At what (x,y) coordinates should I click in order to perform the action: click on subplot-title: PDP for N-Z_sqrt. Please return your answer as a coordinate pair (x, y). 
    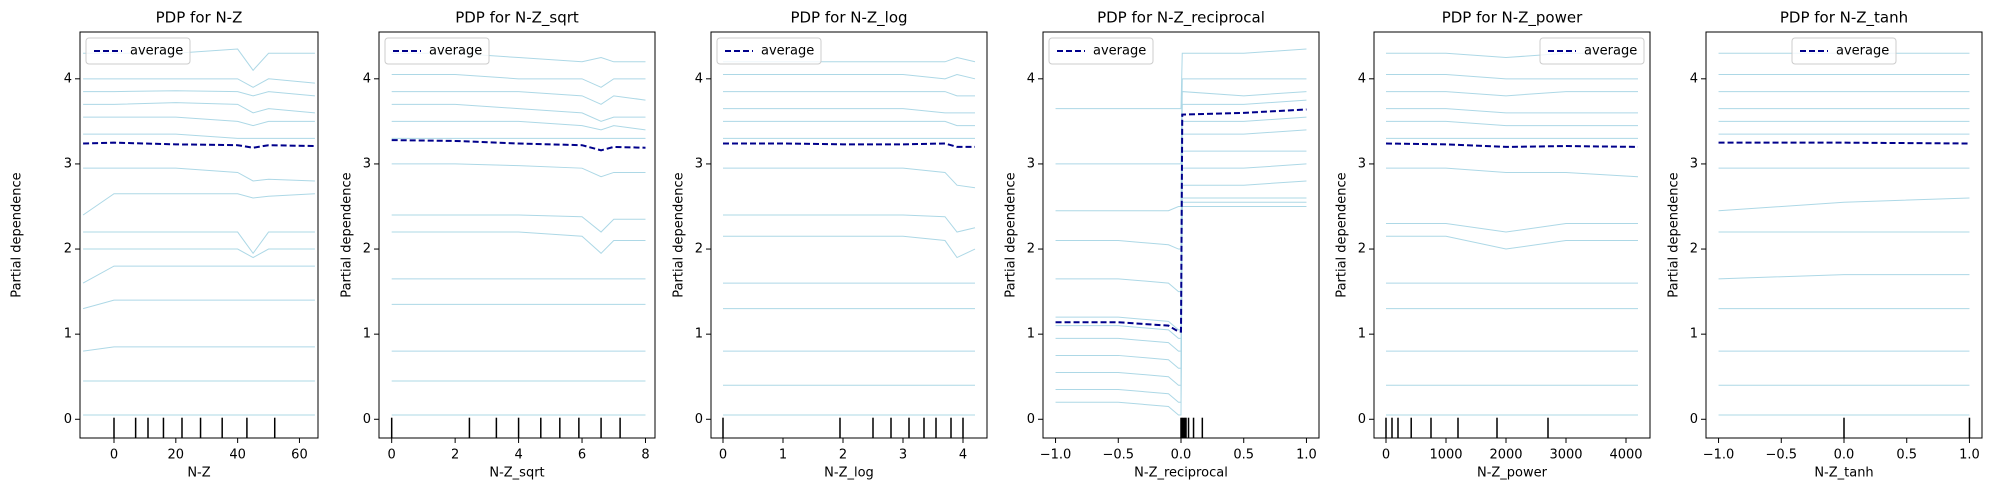
    Looking at the image, I should click on (517, 18).